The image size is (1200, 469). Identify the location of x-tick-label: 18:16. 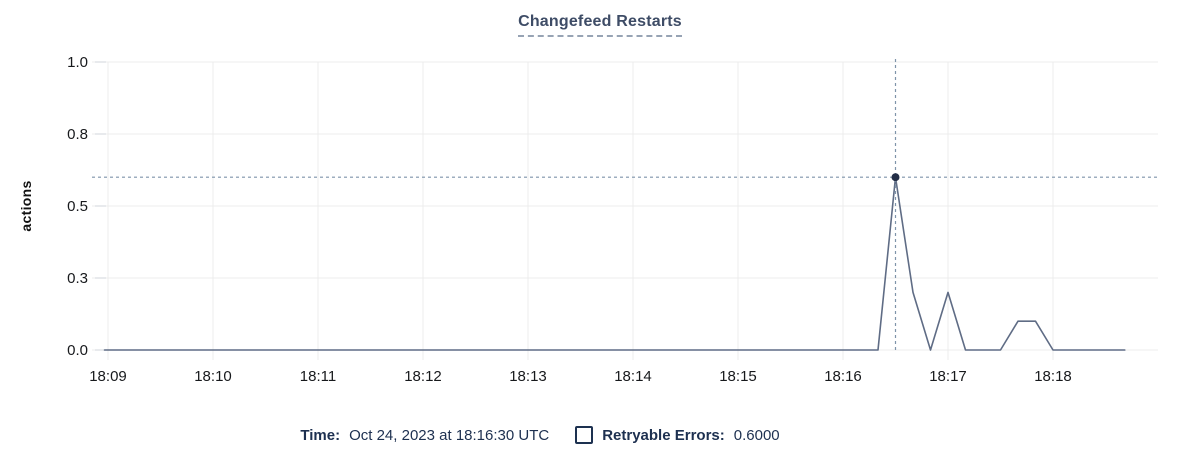
(843, 376).